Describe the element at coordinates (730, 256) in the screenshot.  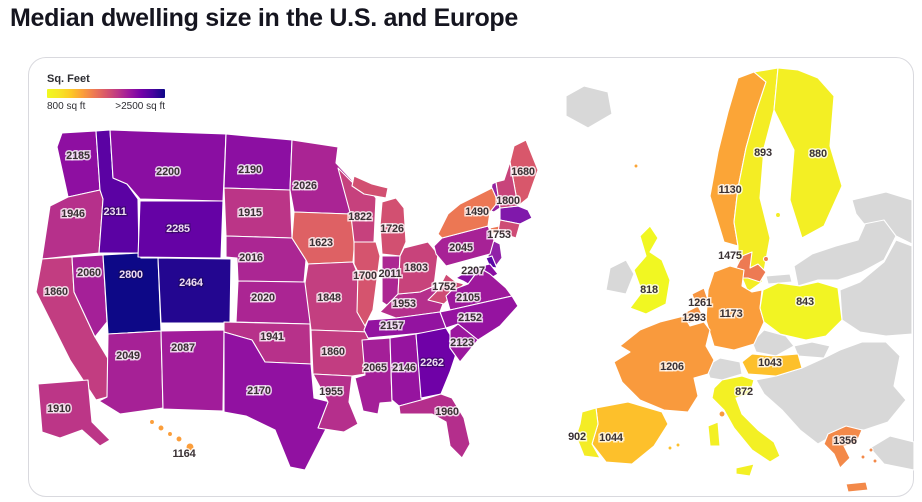
I see `value-label: 1475` at that location.